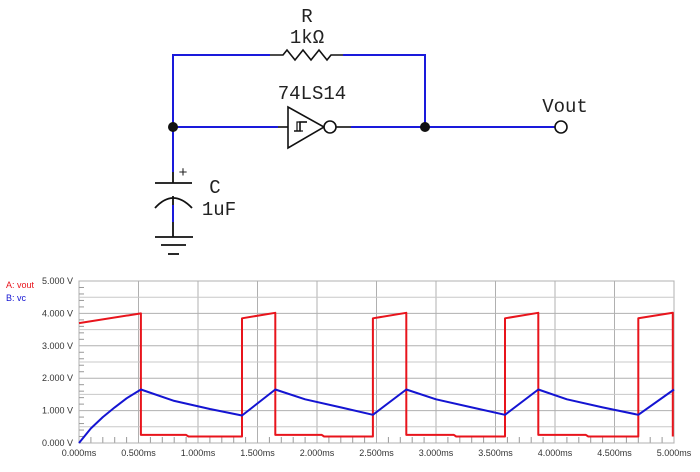 This screenshot has height=472, width=700. I want to click on capacitor-polarity: +, so click(182, 173).